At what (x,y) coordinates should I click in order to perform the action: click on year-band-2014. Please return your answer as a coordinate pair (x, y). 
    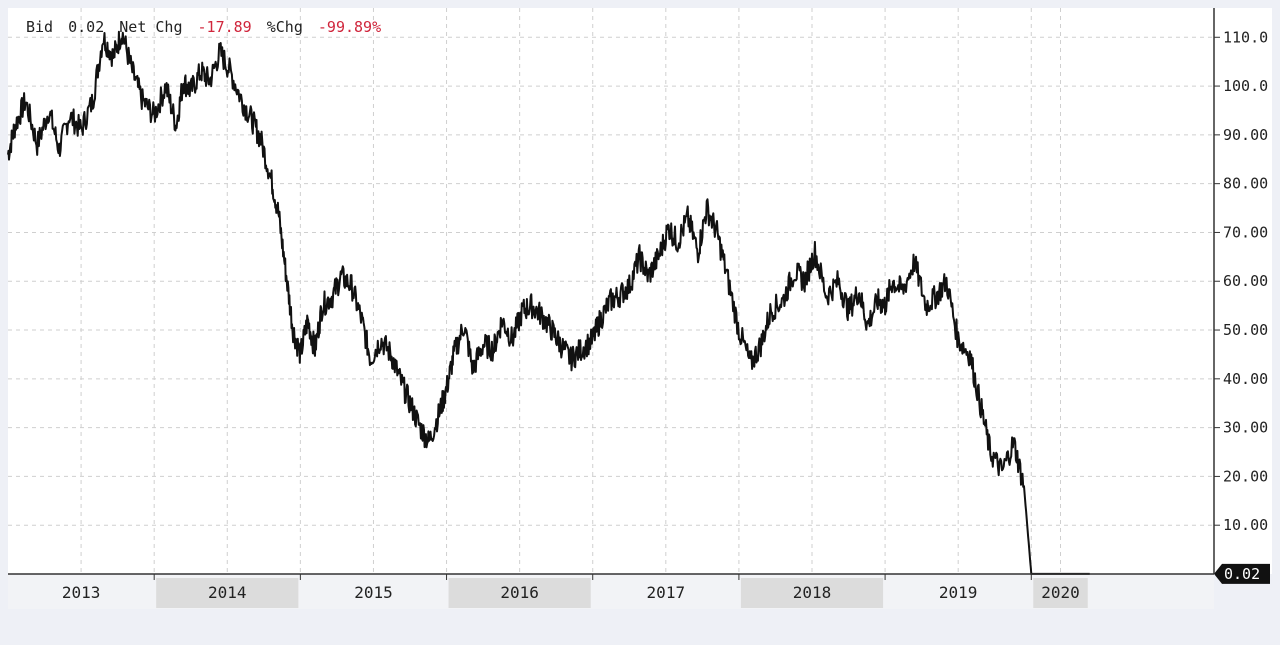
    Looking at the image, I should click on (227, 593).